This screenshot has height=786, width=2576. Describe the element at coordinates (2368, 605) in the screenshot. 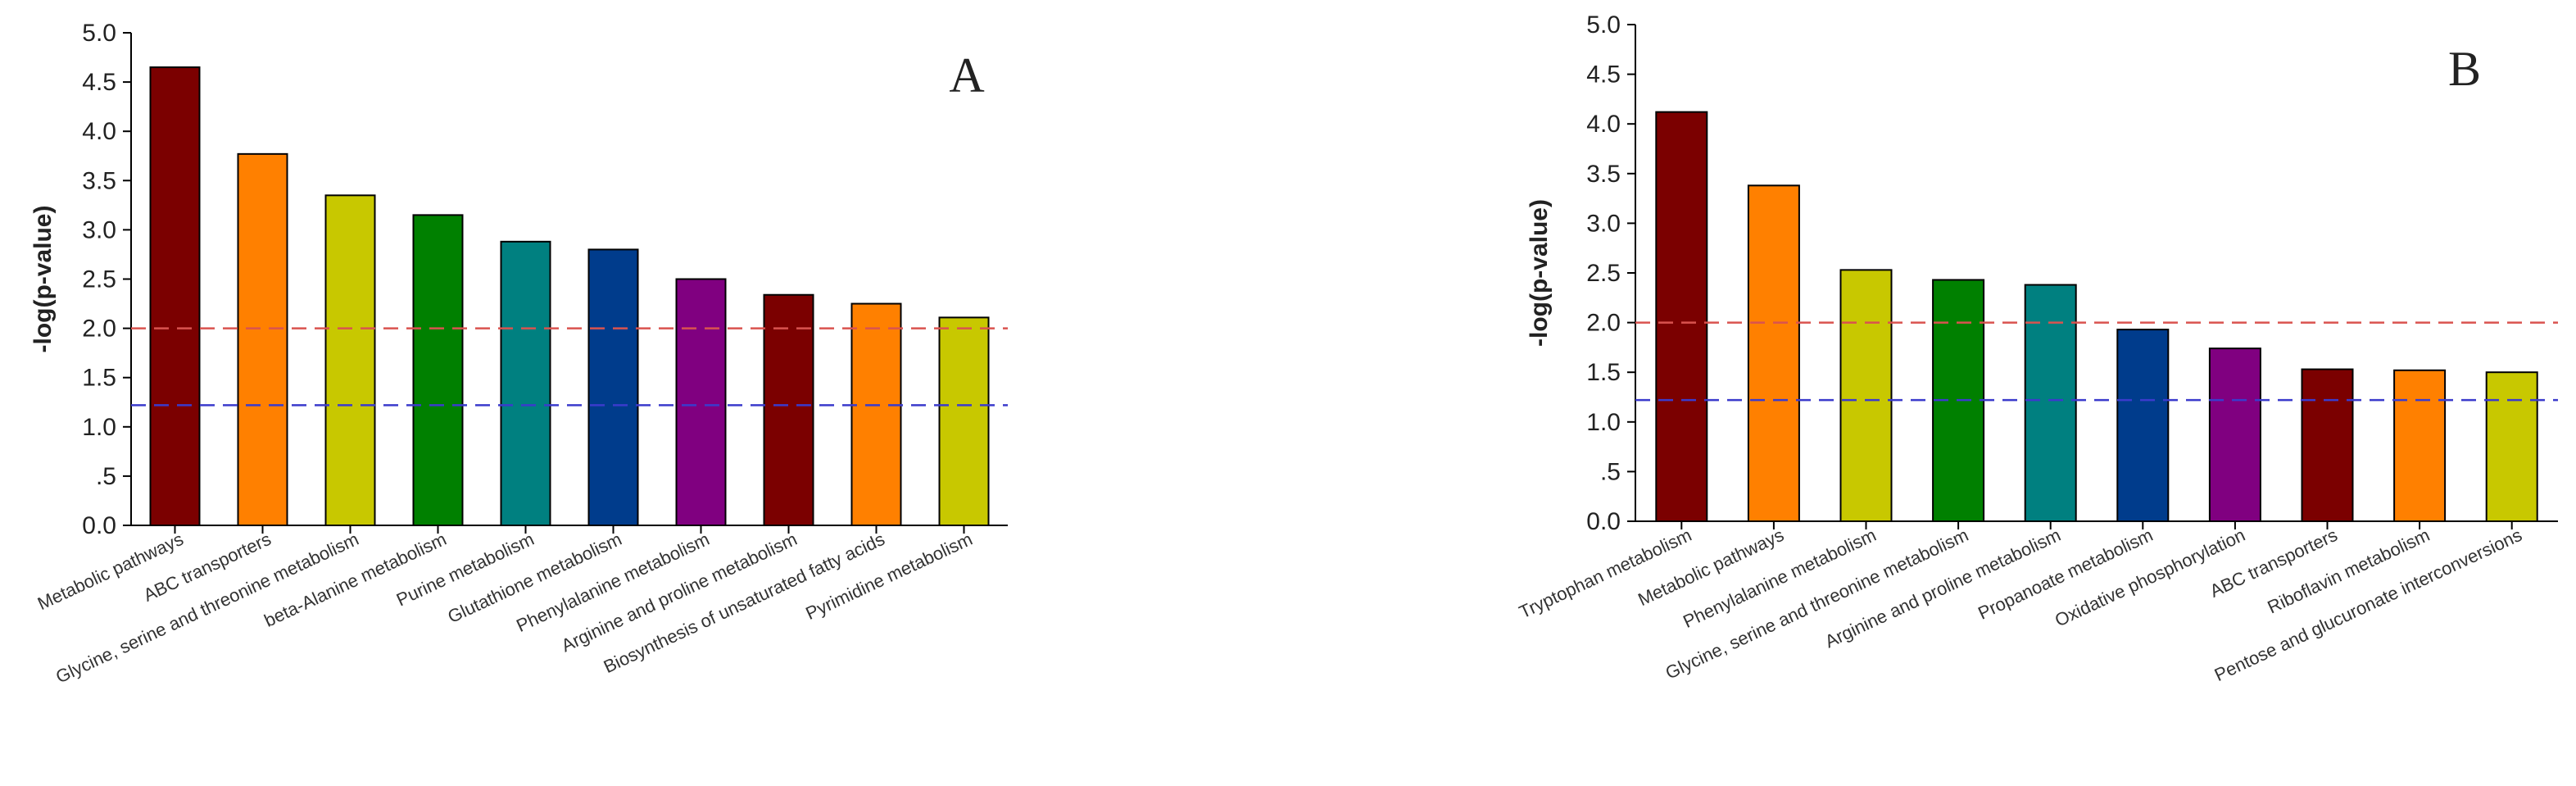

I see `x-category-label: Pentose and glucuronate interconversions` at that location.